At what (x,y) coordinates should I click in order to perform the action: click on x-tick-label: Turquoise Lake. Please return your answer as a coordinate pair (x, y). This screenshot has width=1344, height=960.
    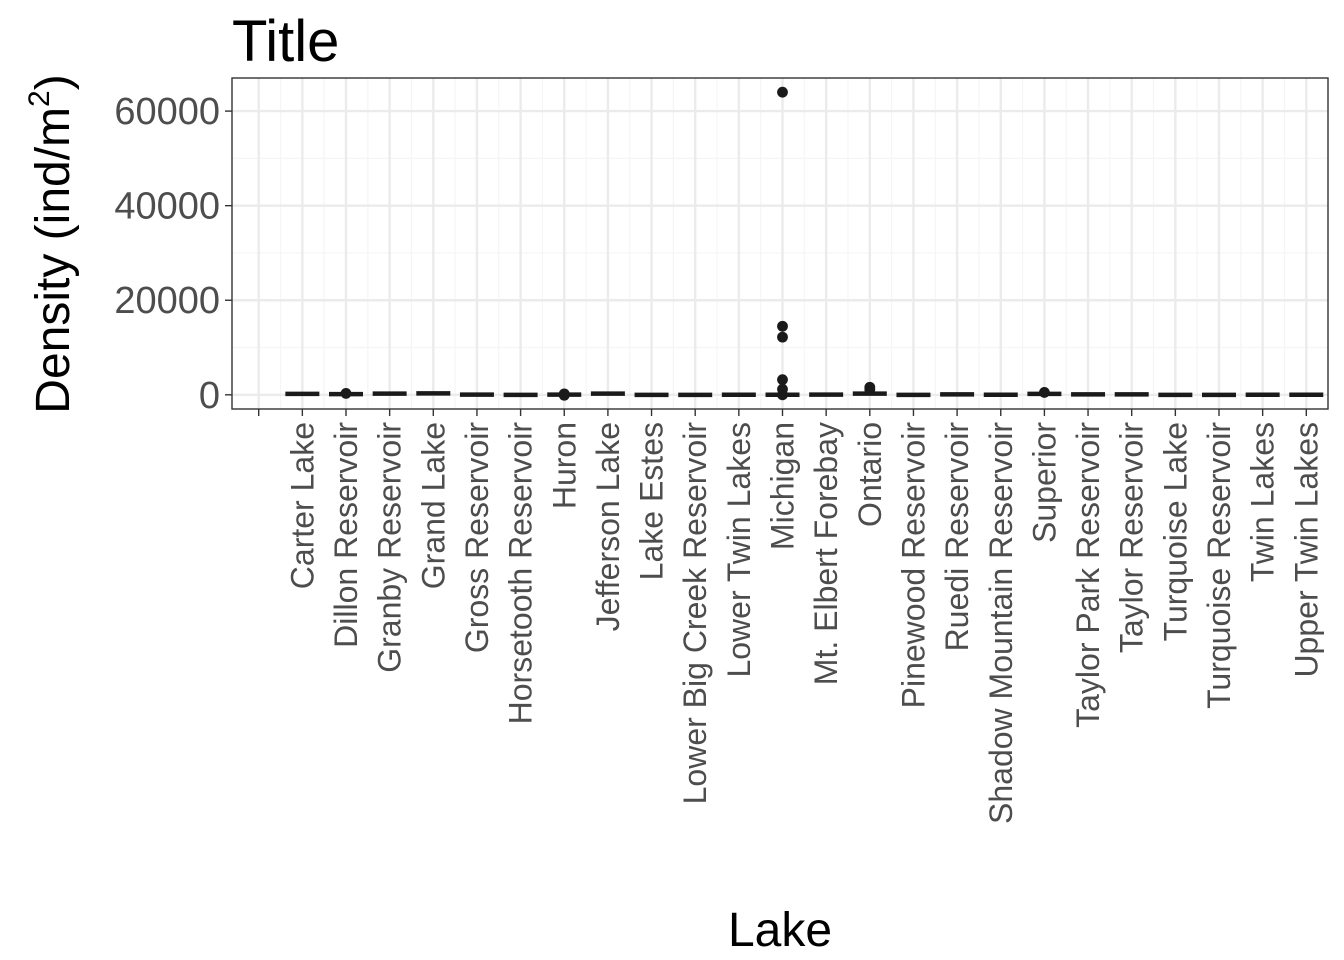
    Looking at the image, I should click on (1175, 531).